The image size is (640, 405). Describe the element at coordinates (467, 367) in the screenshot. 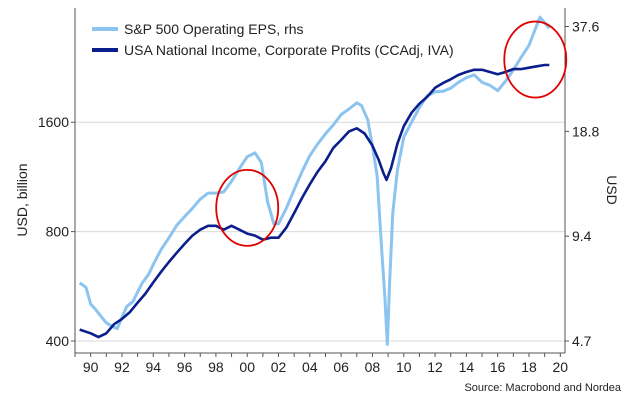

I see `x-tick-label-14: 14` at that location.